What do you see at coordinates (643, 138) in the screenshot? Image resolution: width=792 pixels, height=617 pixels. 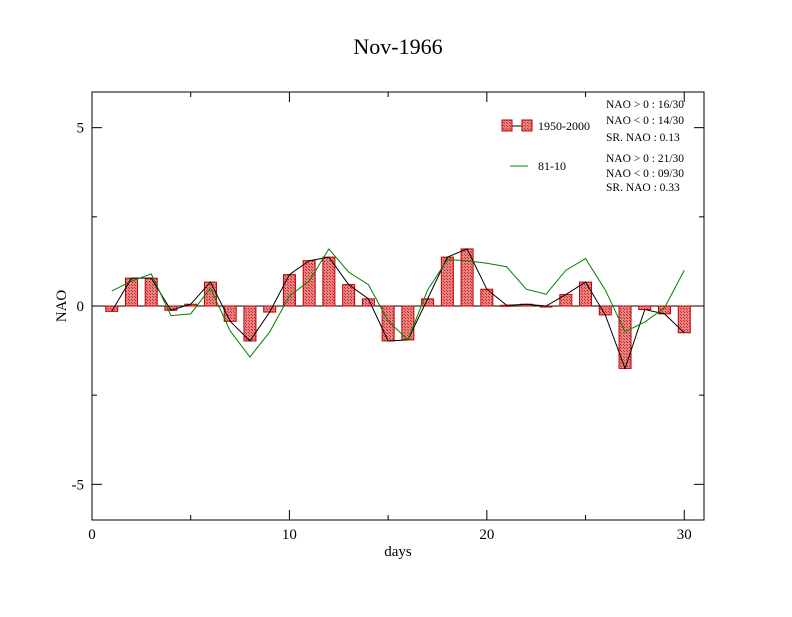 I see `stats-text: SR. NAO : 0.13` at bounding box center [643, 138].